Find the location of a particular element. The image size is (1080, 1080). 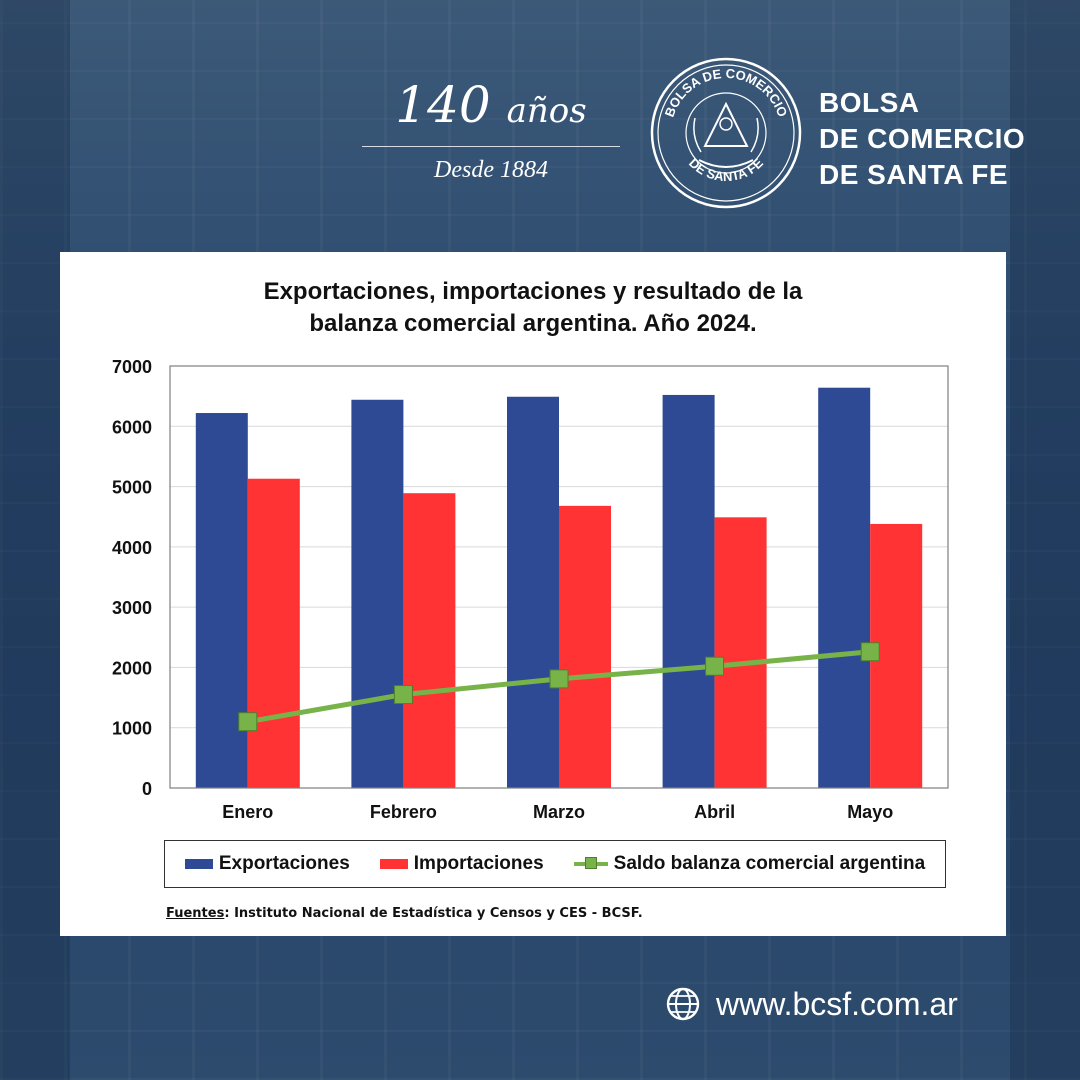

brand-line-2: DE COMERCIO is located at coordinates (922, 138).